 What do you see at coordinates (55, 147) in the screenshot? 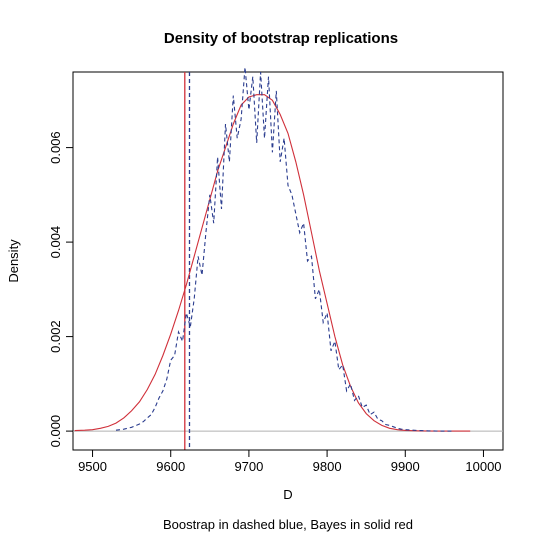
I see `y-tick-label: 0.006` at bounding box center [55, 147].